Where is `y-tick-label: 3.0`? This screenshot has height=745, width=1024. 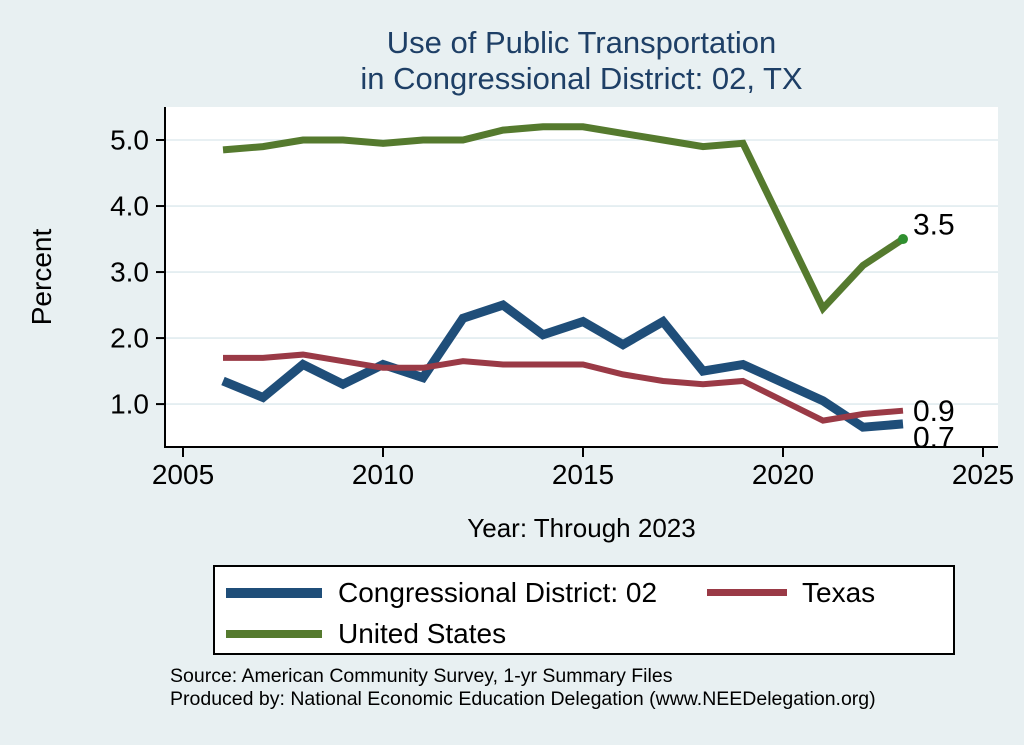
y-tick-label: 3.0 is located at coordinates (129, 272).